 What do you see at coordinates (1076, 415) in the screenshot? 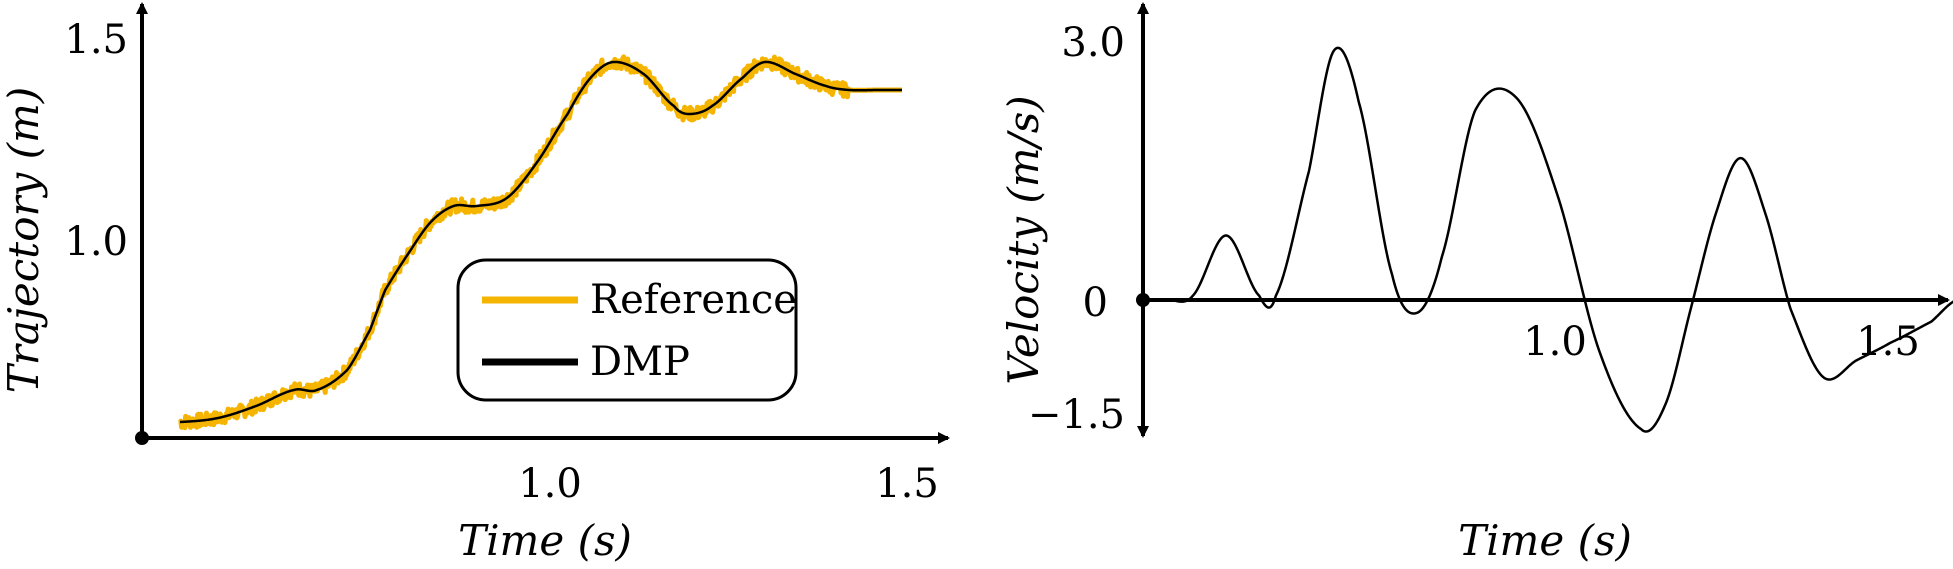
I see `y-tick-label: −1.5` at bounding box center [1076, 415].